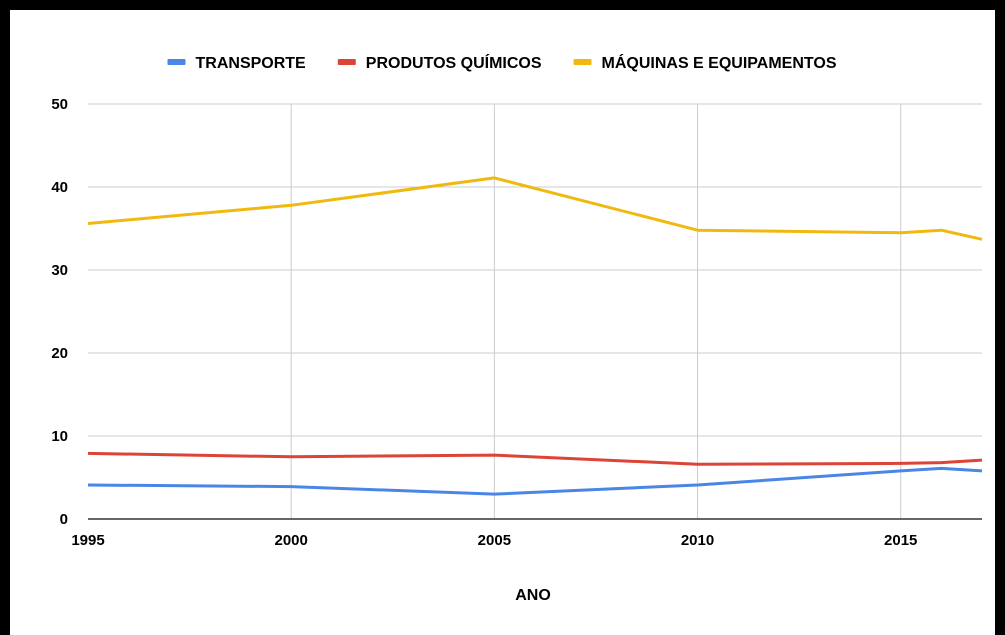 Image resolution: width=1005 pixels, height=635 pixels. Describe the element at coordinates (59, 187) in the screenshot. I see `y-tick-label: 40` at that location.